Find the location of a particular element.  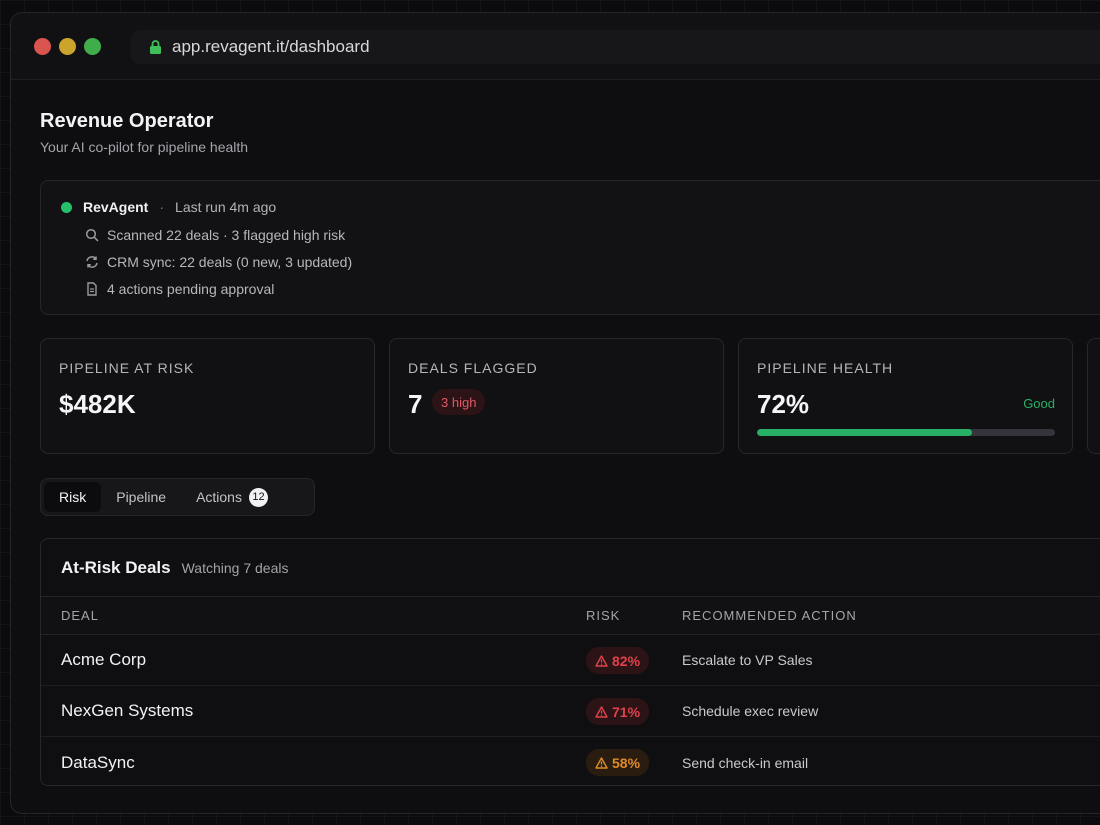

deal-name: DataSync is located at coordinates (98, 762).